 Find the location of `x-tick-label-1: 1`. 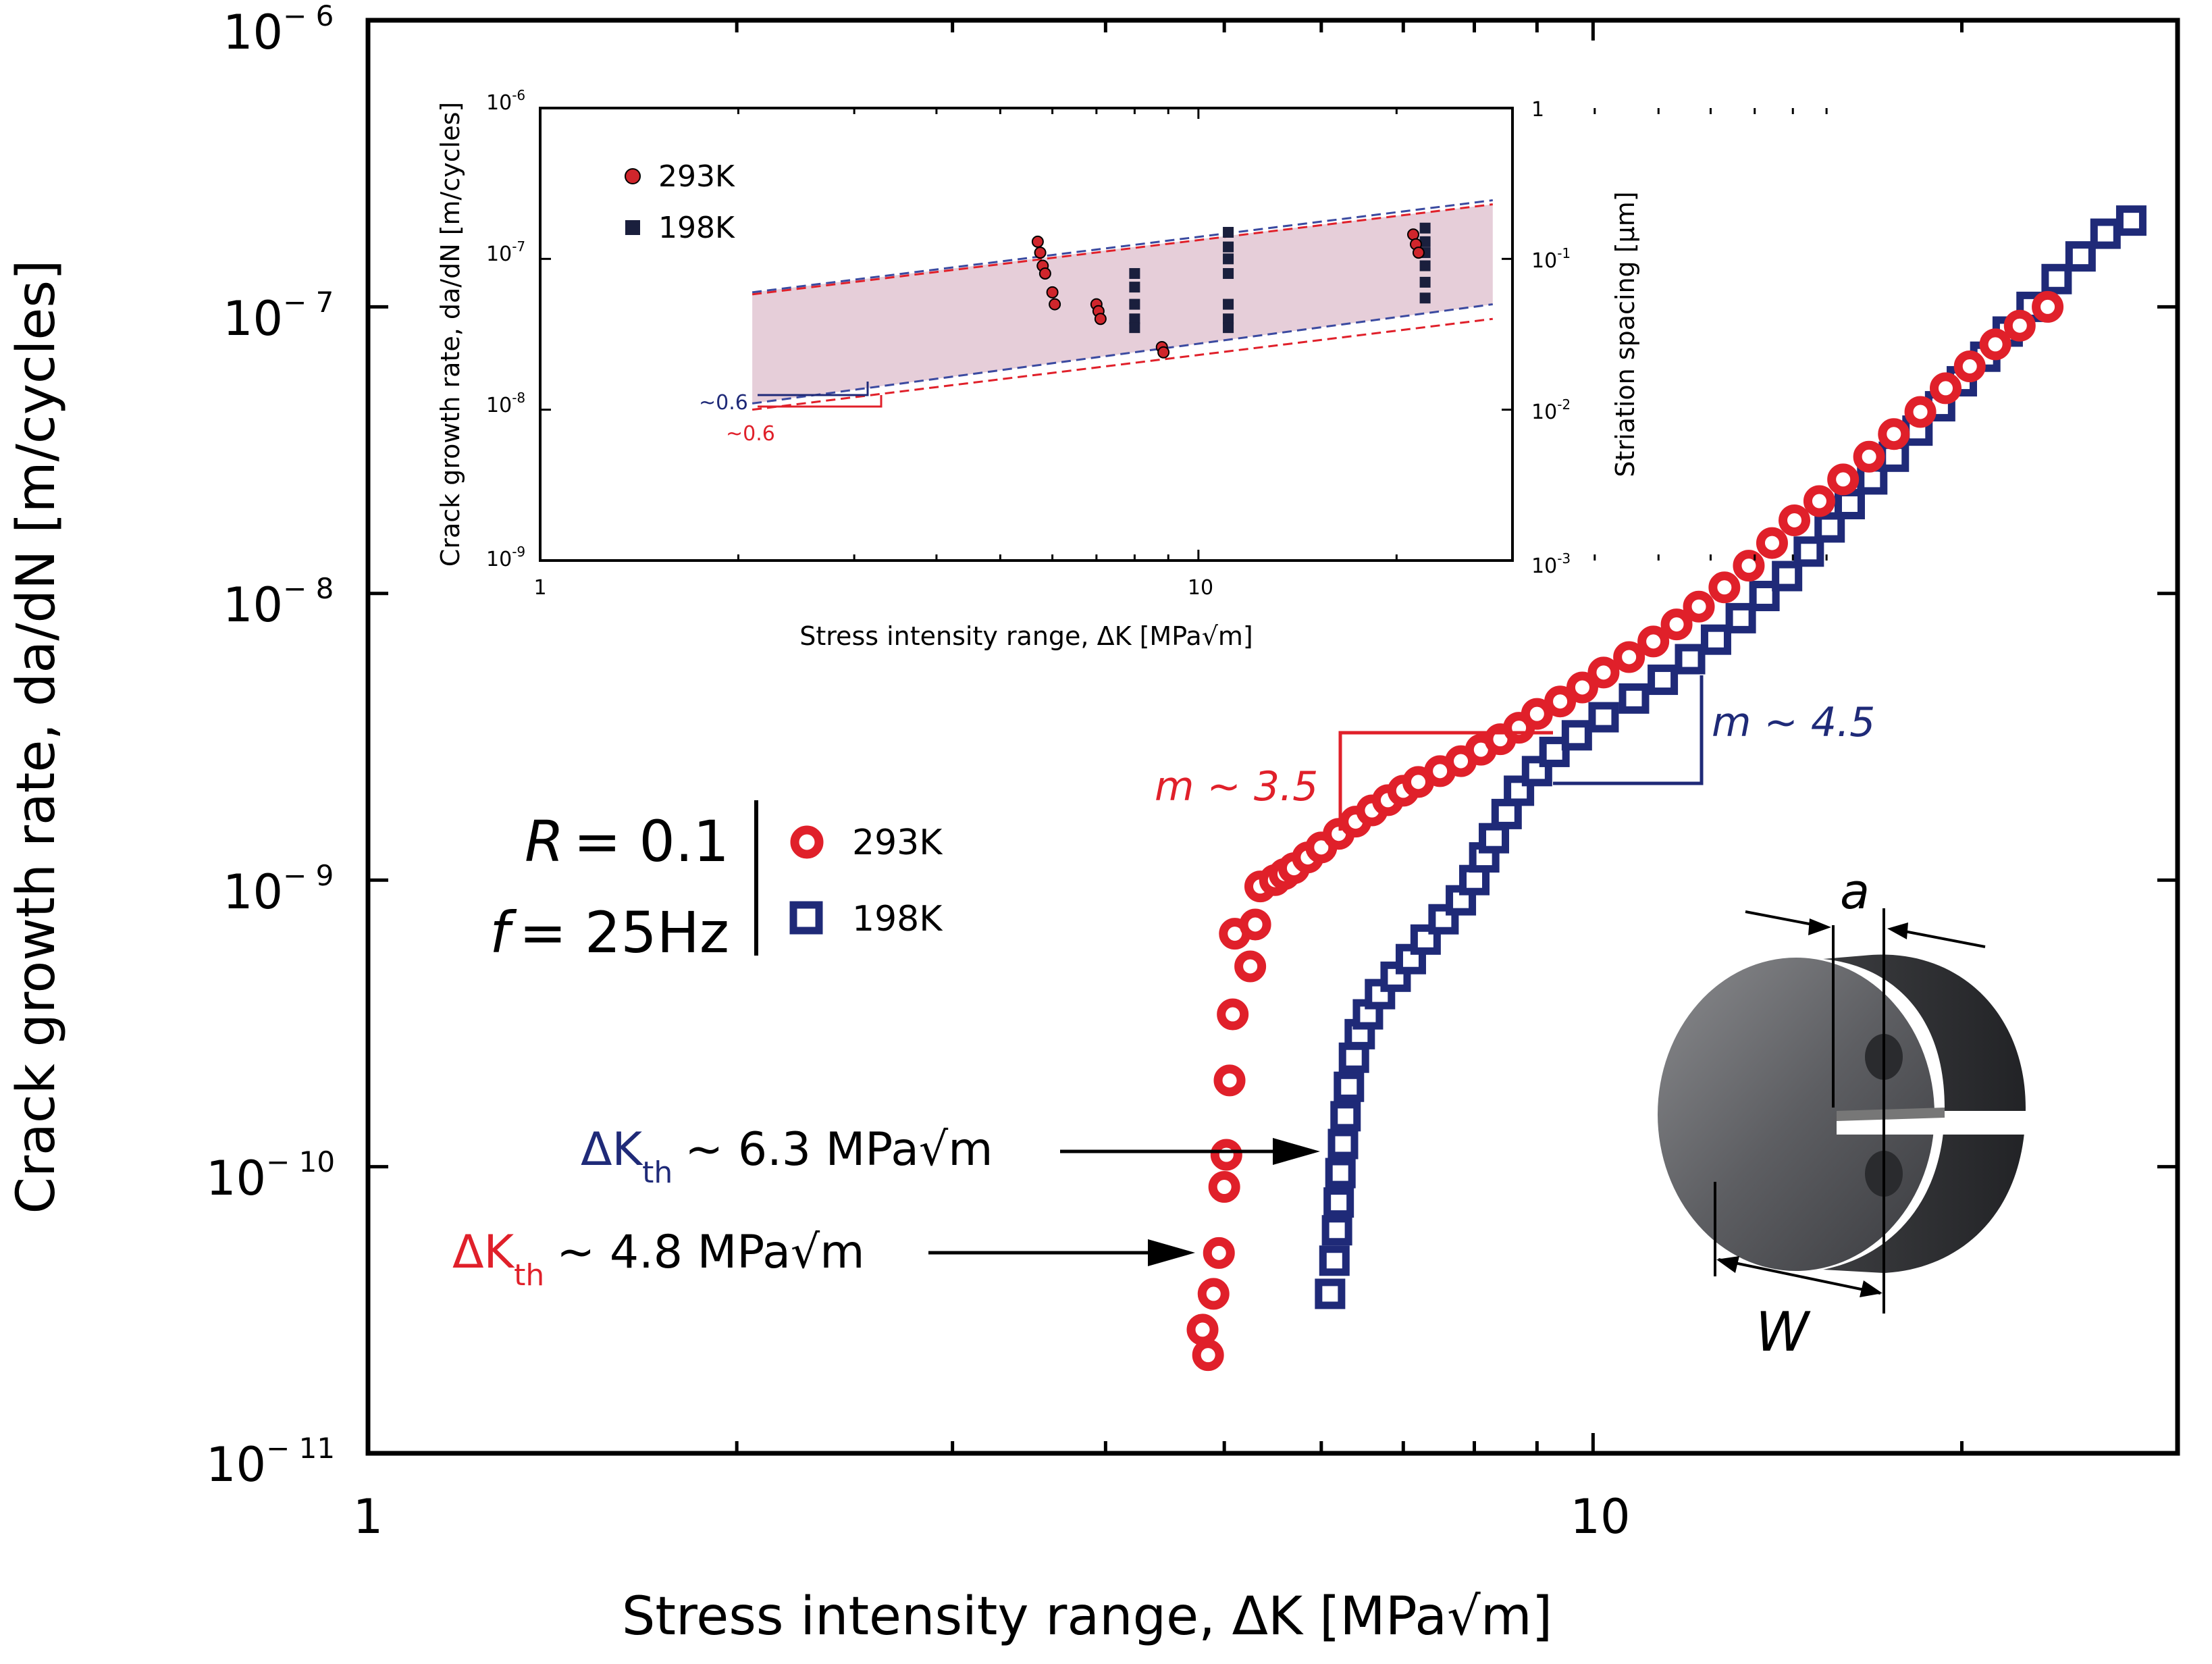

x-tick-label-1: 1 is located at coordinates (368, 1516).